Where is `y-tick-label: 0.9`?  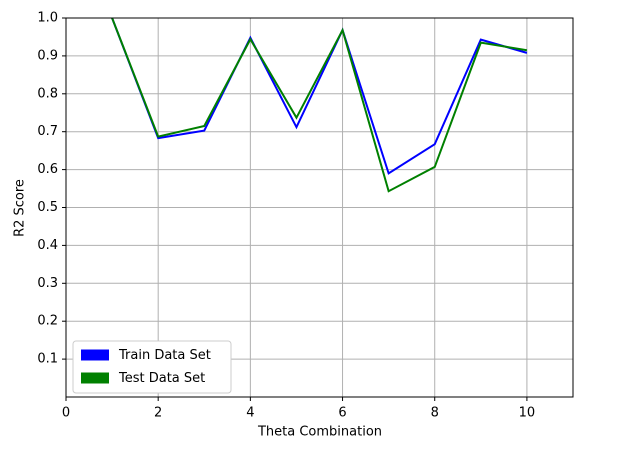 y-tick-label: 0.9 is located at coordinates (47, 55).